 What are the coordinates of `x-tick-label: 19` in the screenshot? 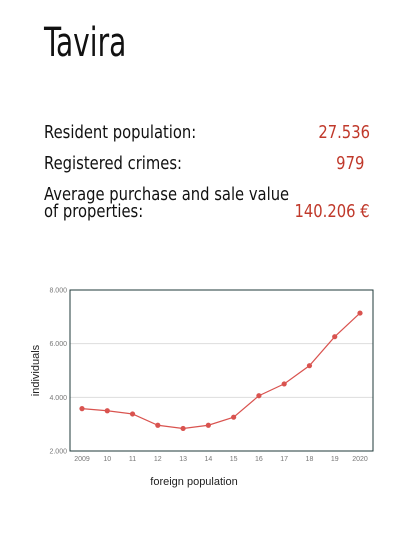 It's located at (335, 459).